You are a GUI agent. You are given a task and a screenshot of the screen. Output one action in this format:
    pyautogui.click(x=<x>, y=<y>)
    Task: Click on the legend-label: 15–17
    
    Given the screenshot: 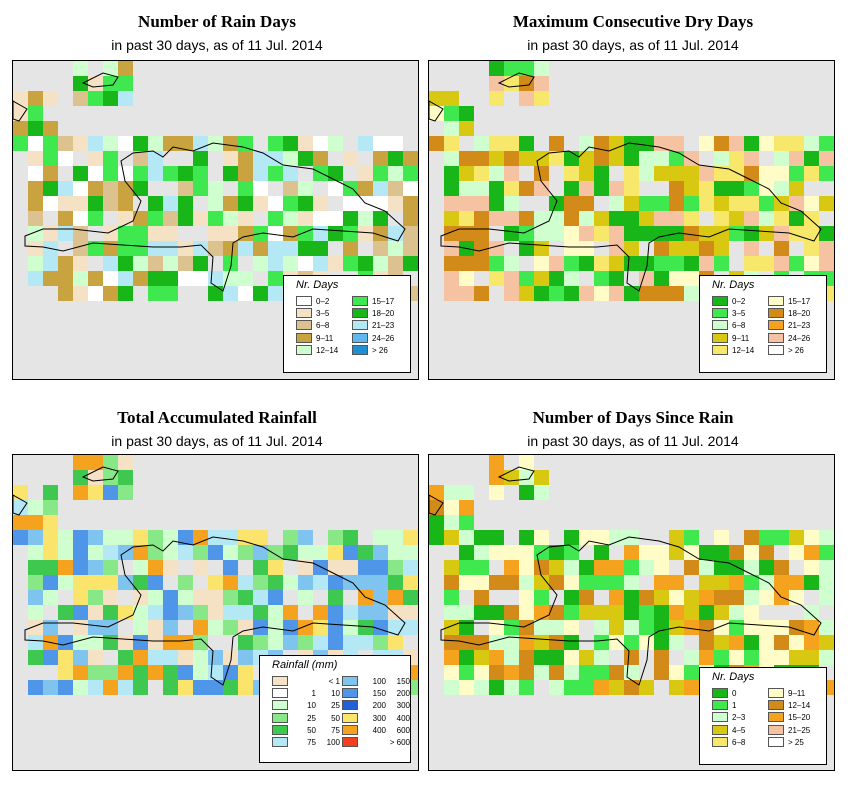 What is the action you would take?
    pyautogui.click(x=383, y=301)
    